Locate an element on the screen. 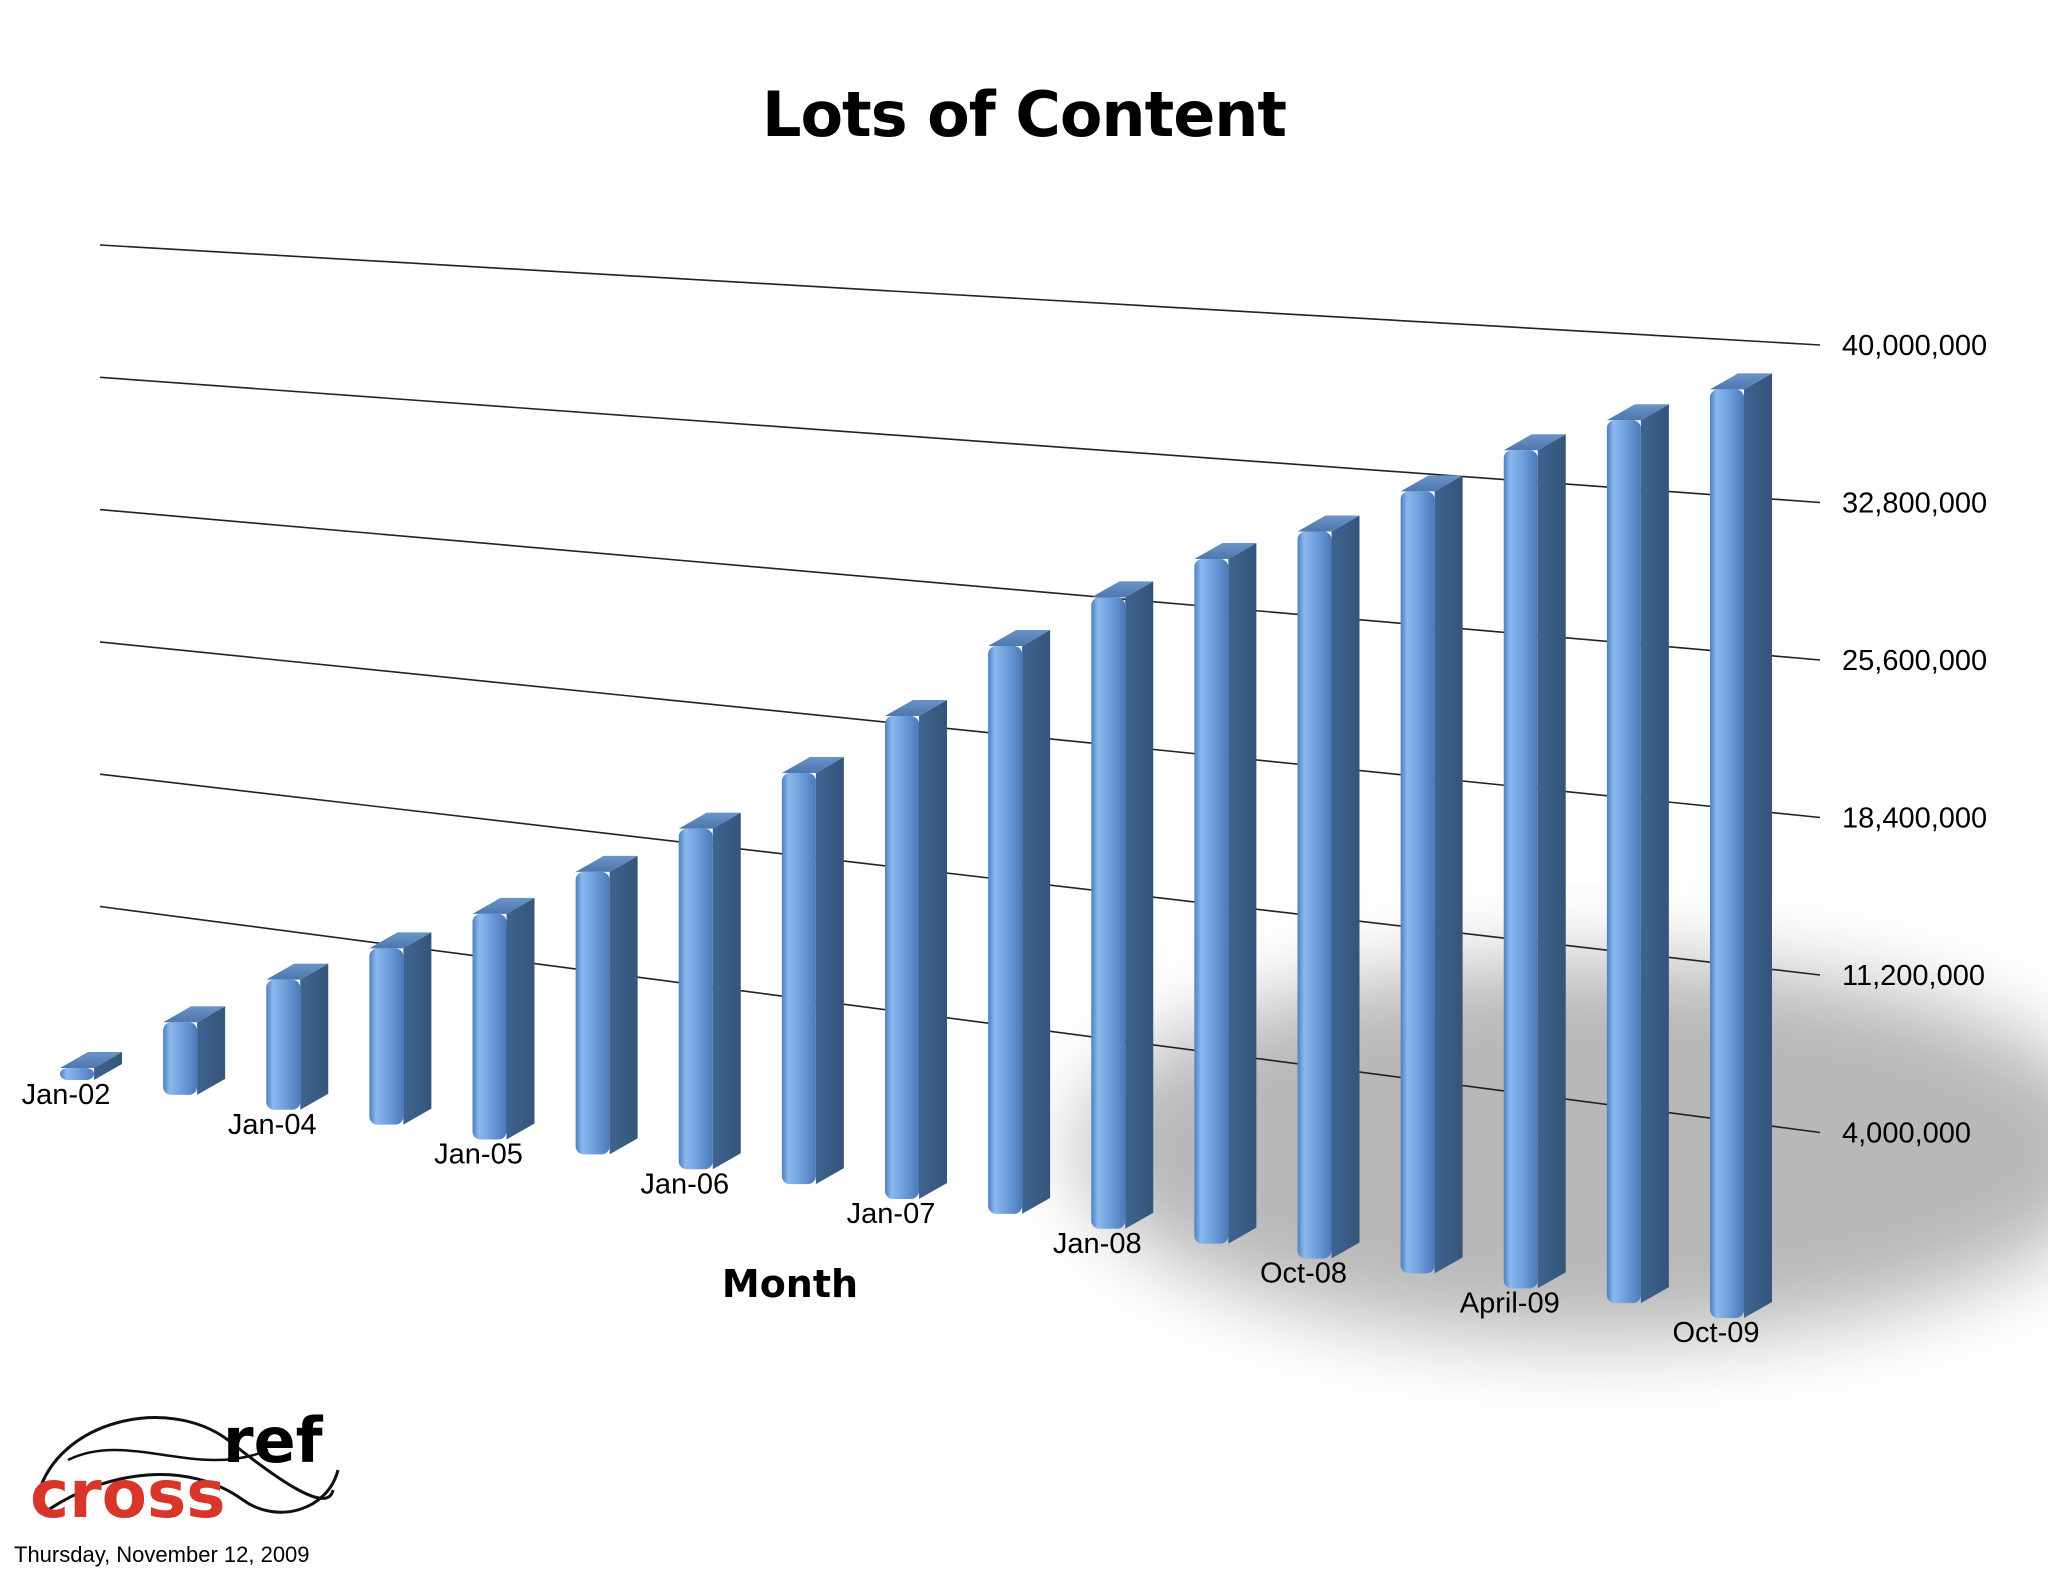  y-tick-label: 11,200,000 is located at coordinates (1913, 976).